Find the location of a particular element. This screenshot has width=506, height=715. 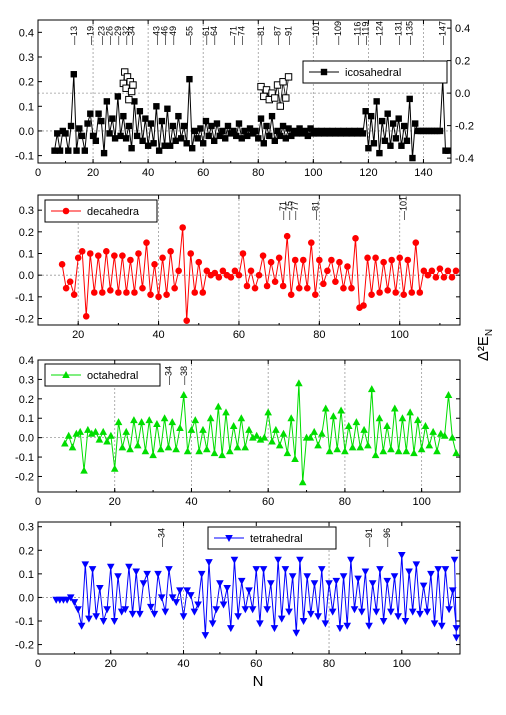

y-tick-label: 0.4 is located at coordinates (26, 33).